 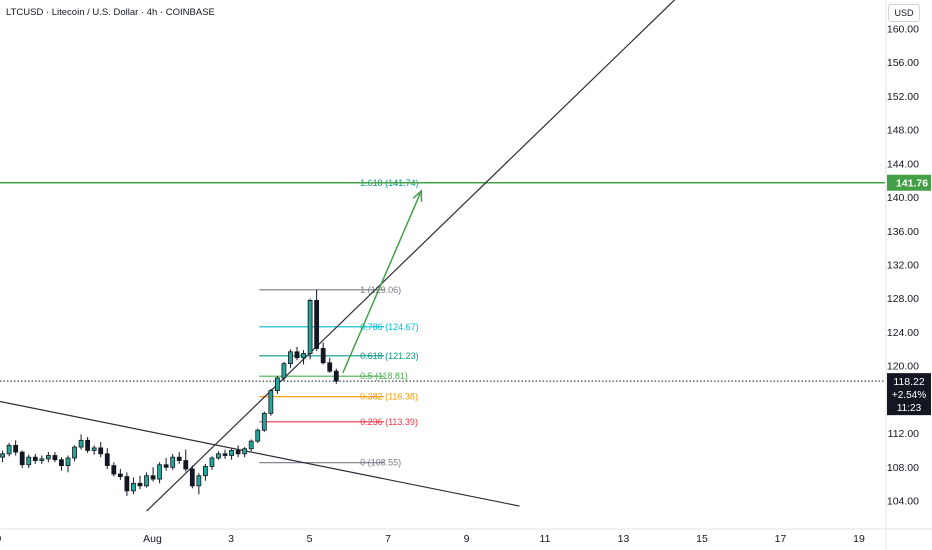 I want to click on y-tick-label: 112.00, so click(x=903, y=434).